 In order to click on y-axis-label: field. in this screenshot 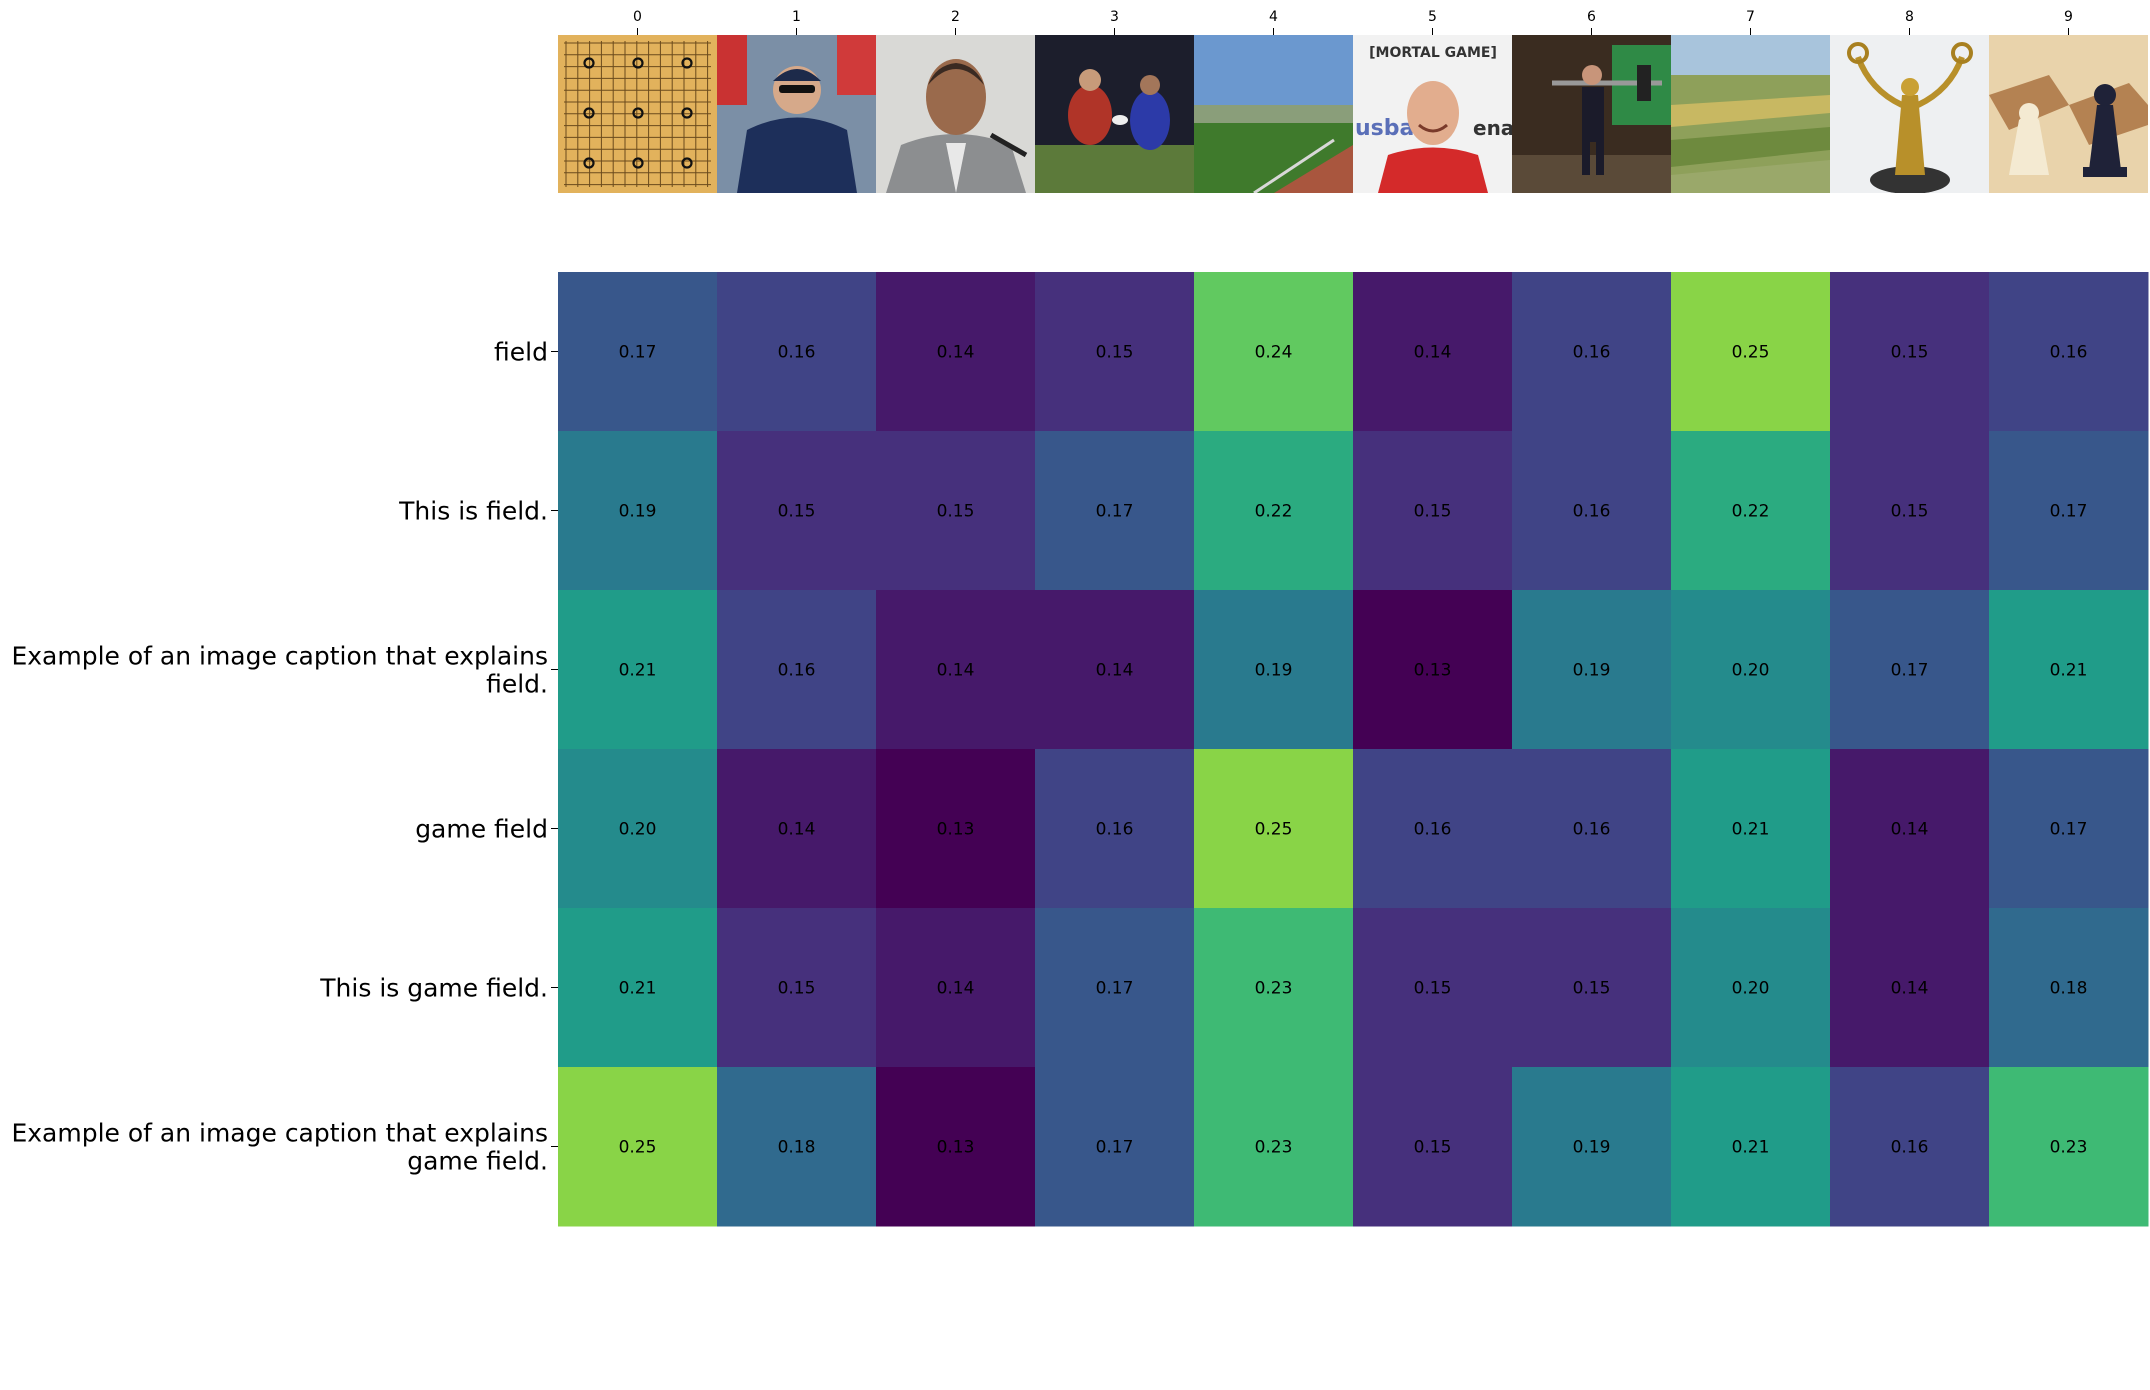, I will do `click(517, 684)`.